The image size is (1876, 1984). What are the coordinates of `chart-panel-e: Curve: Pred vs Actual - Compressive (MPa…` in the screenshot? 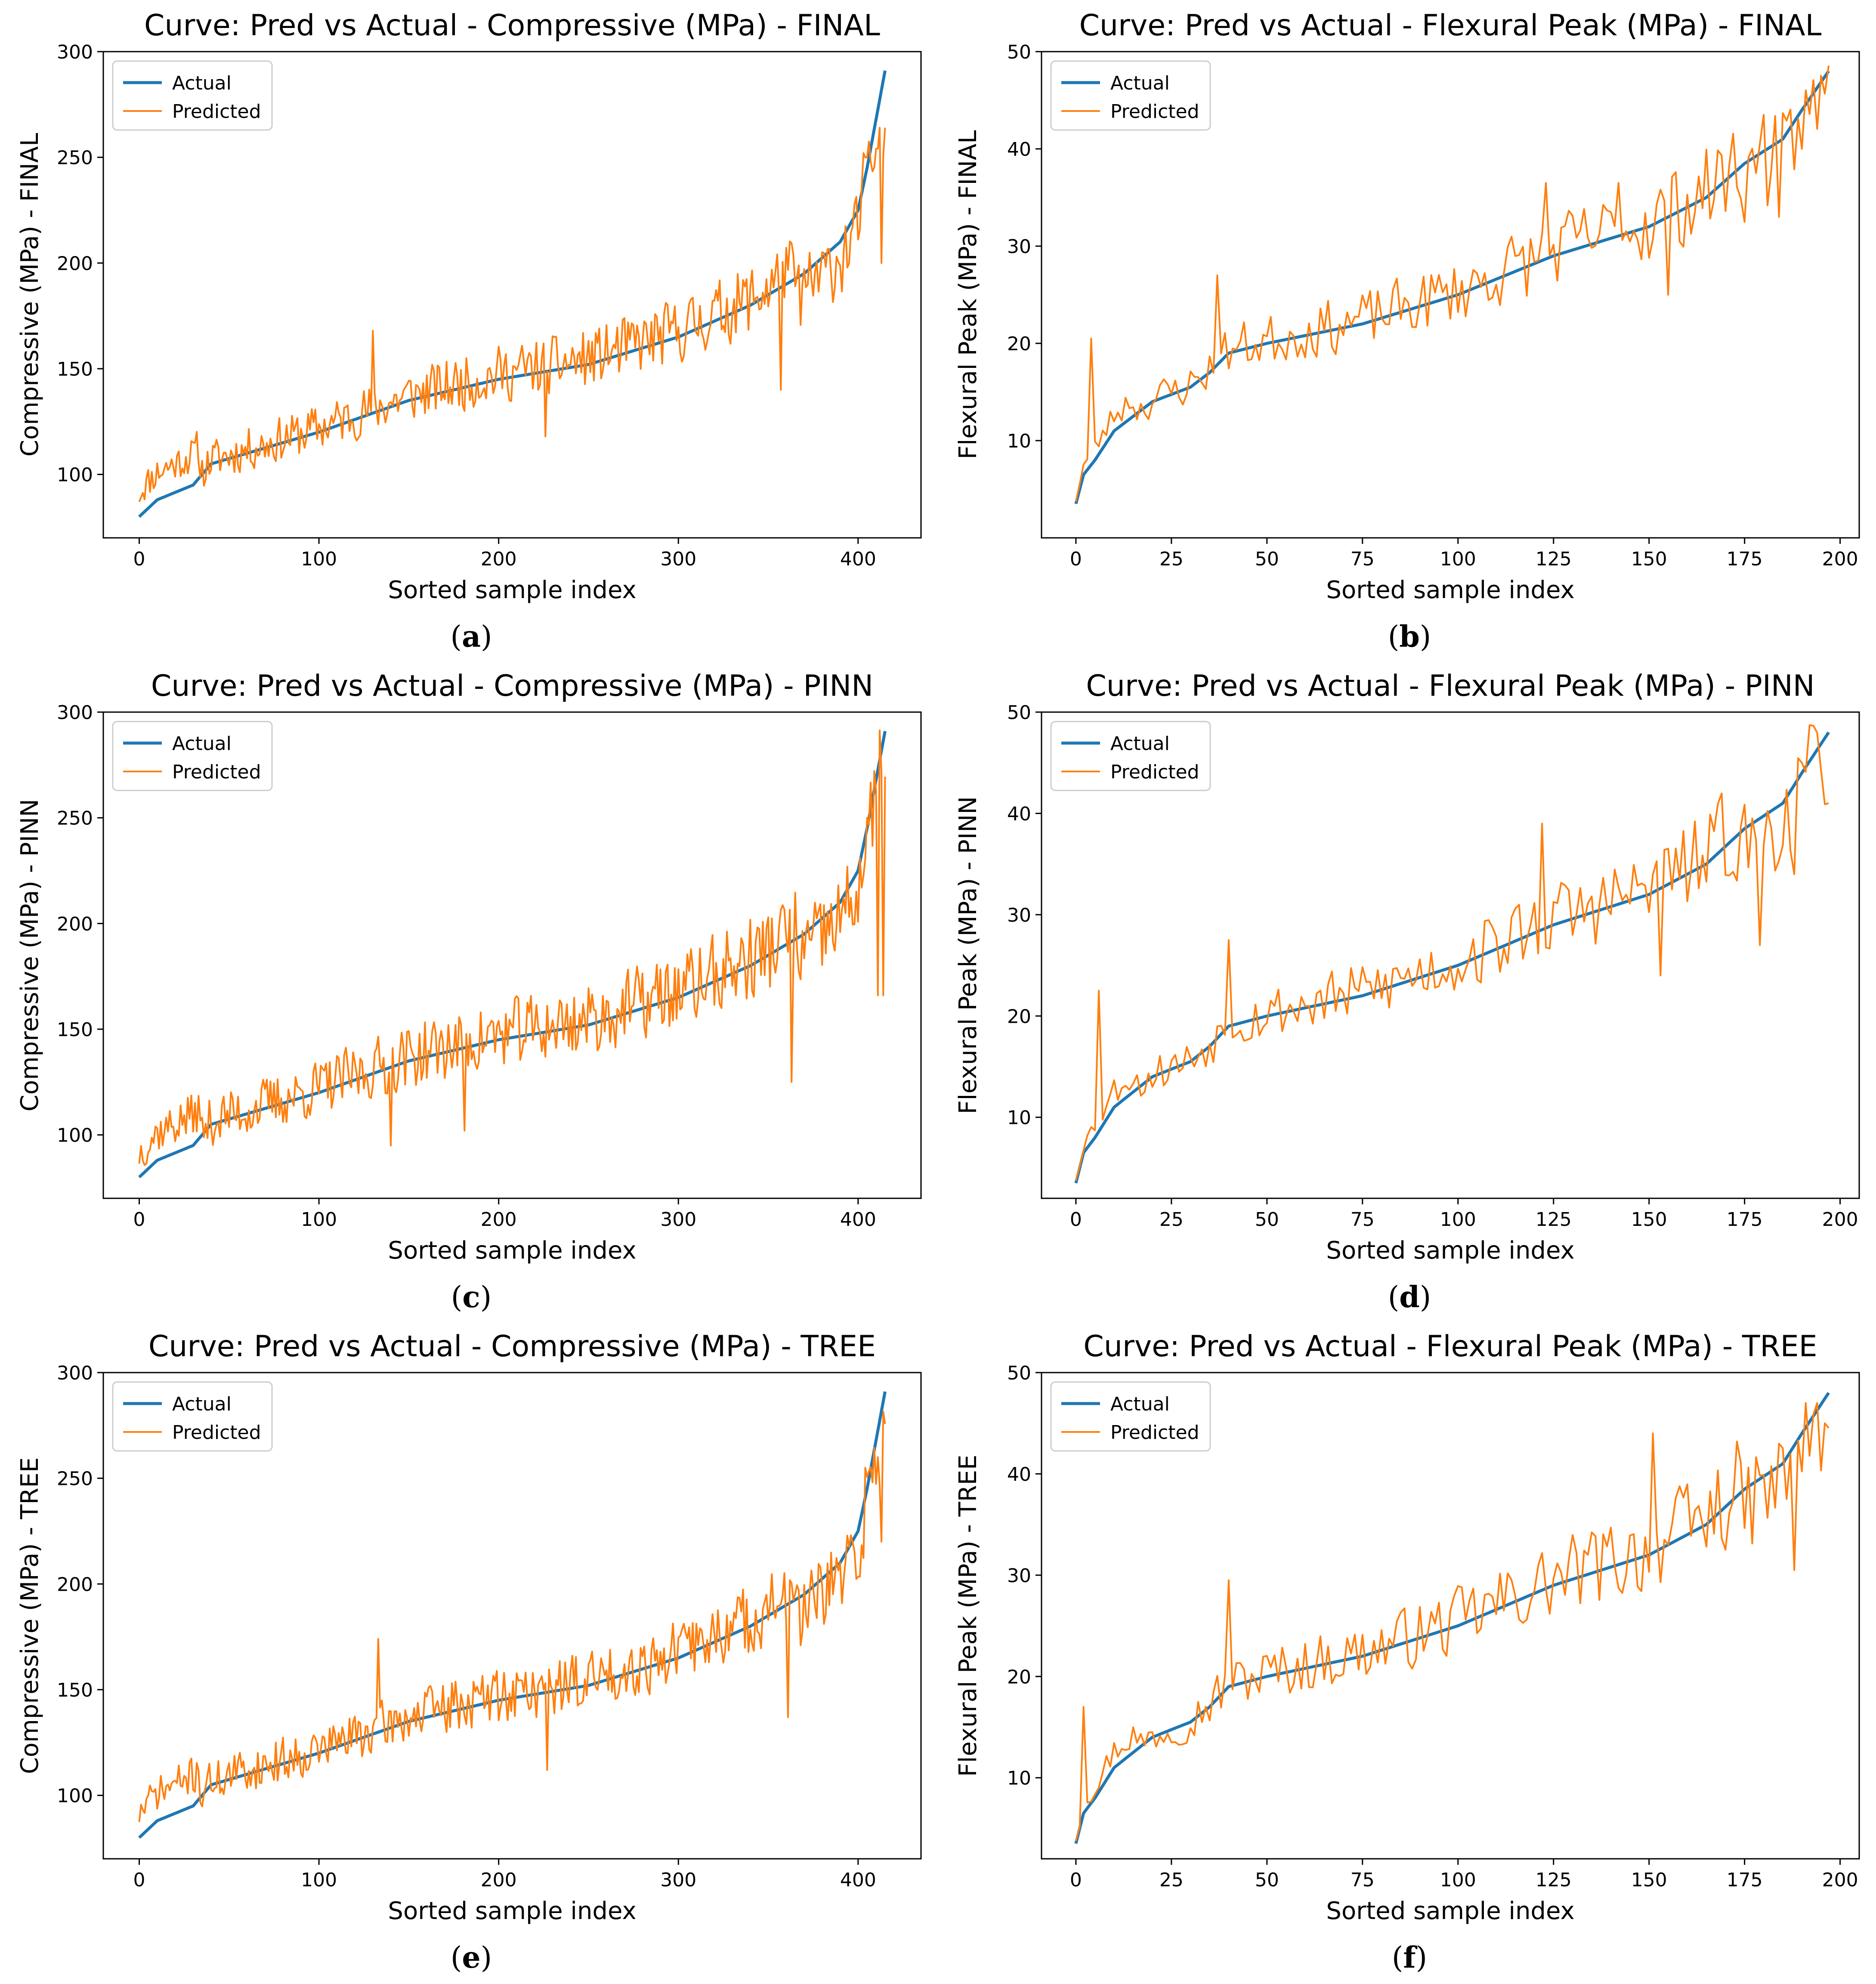 It's located at (469, 1627).